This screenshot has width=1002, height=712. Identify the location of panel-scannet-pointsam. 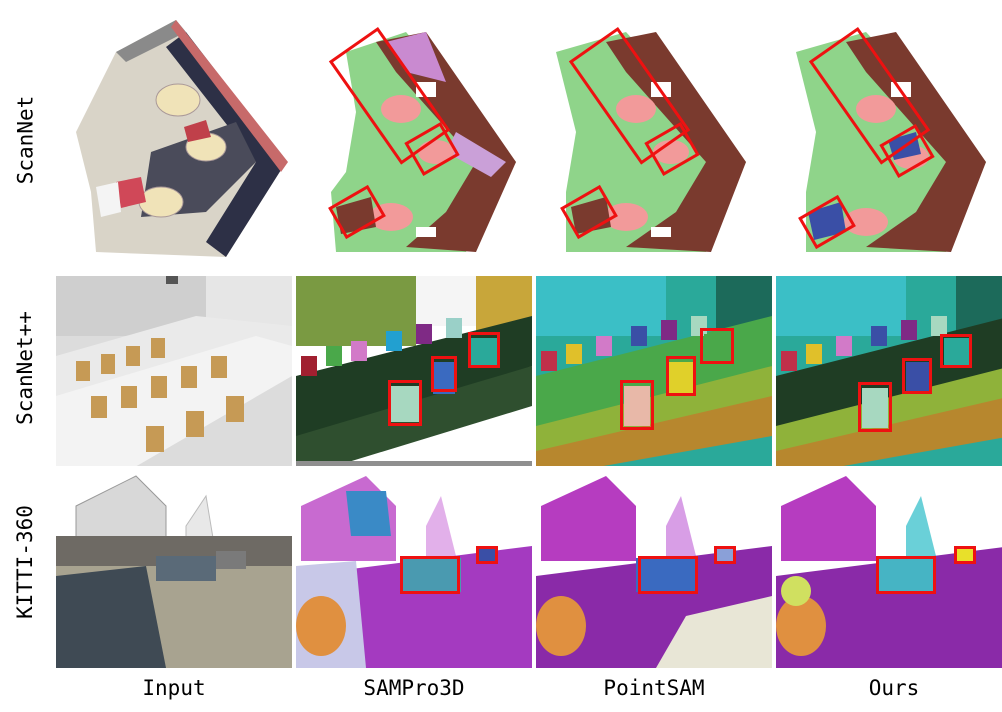
(654, 136).